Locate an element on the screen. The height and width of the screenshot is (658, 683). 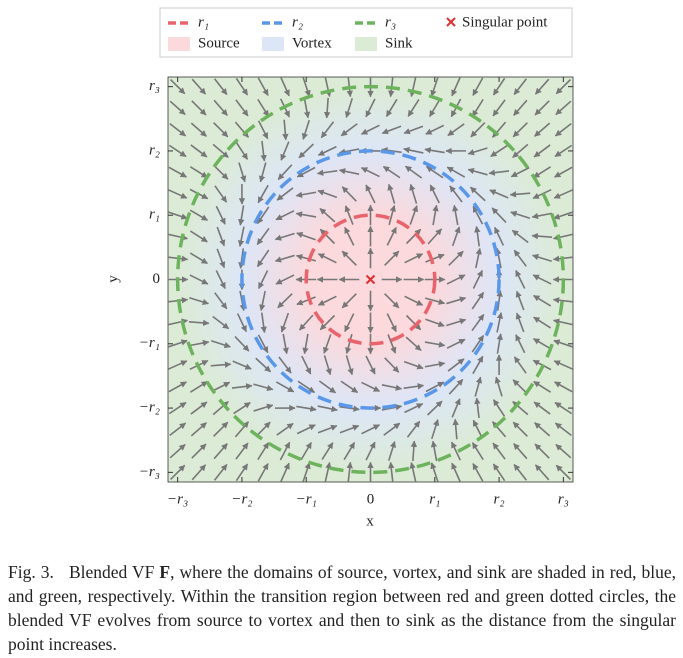
x-axis-label: x is located at coordinates (370, 521).